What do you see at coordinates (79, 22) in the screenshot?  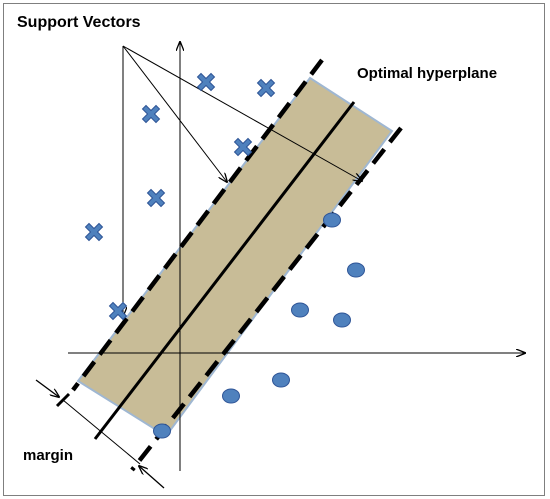 I see `support-vectors-label: Support Vectors` at bounding box center [79, 22].